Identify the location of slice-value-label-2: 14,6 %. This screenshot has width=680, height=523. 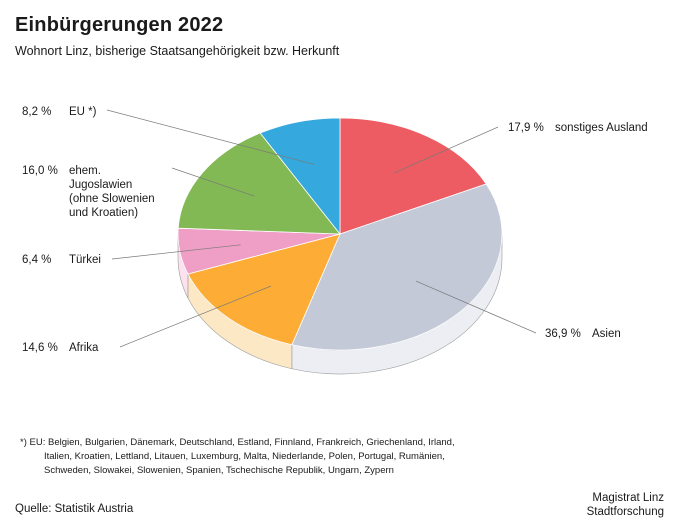
(40, 348).